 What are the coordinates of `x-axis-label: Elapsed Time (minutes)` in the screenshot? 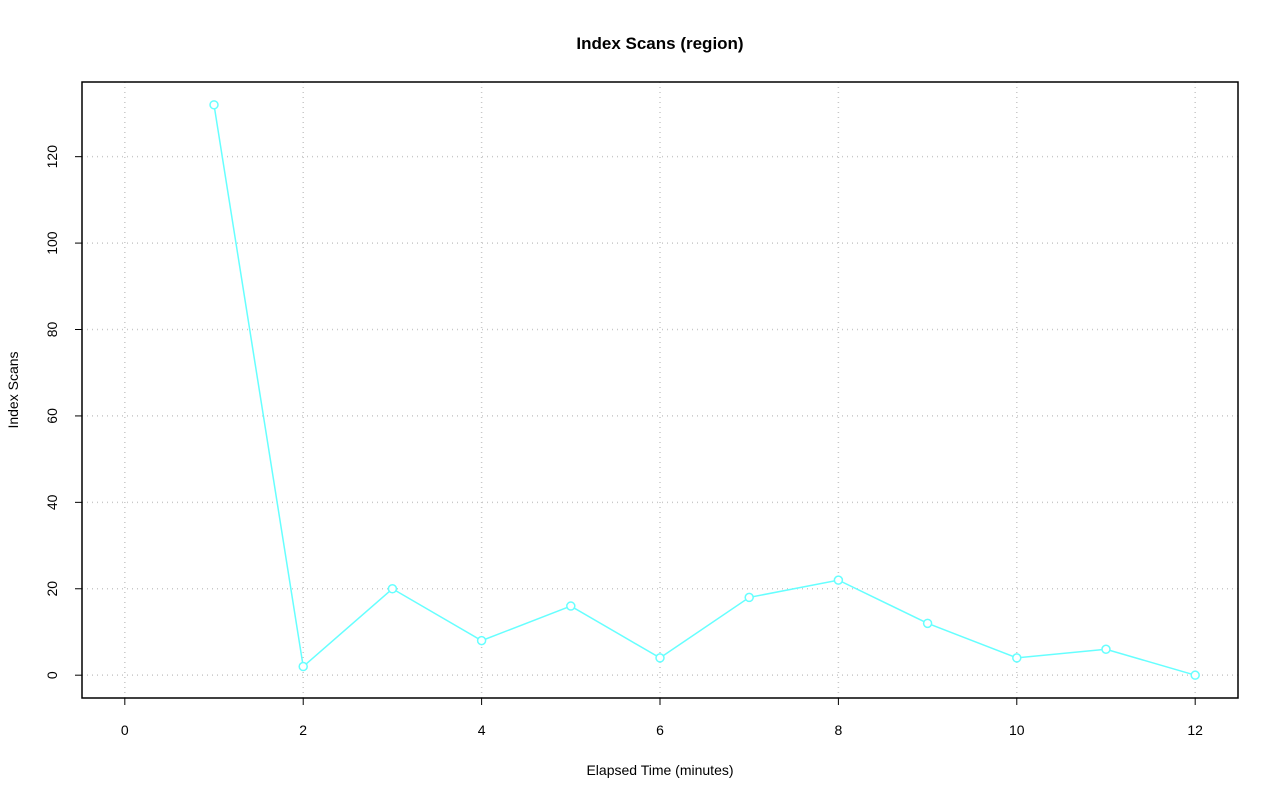 It's located at (659, 770).